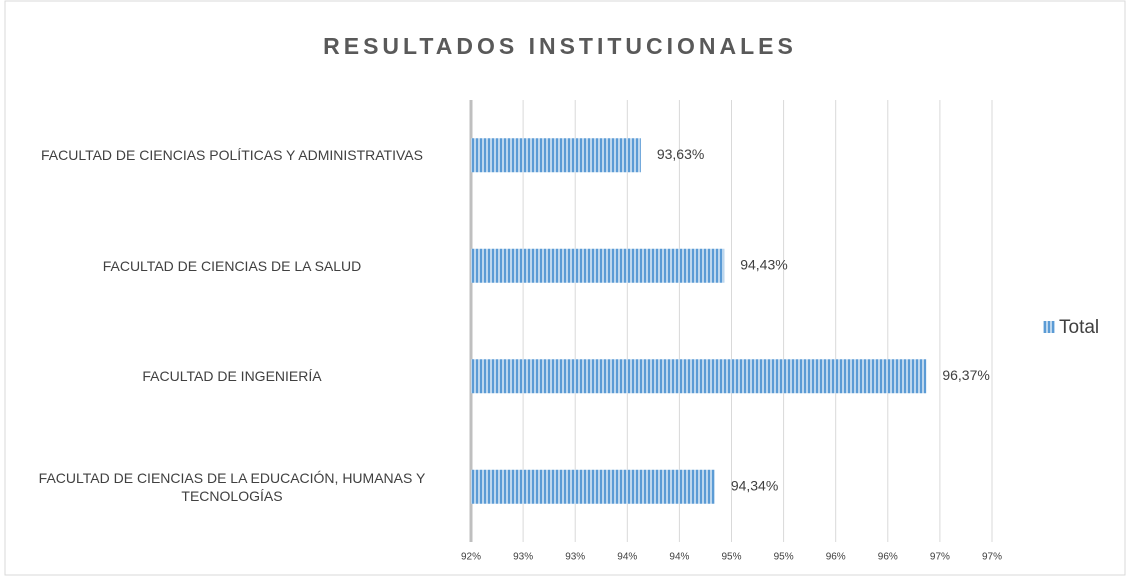 This screenshot has height=579, width=1130. I want to click on legend-label: Total, so click(1079, 327).